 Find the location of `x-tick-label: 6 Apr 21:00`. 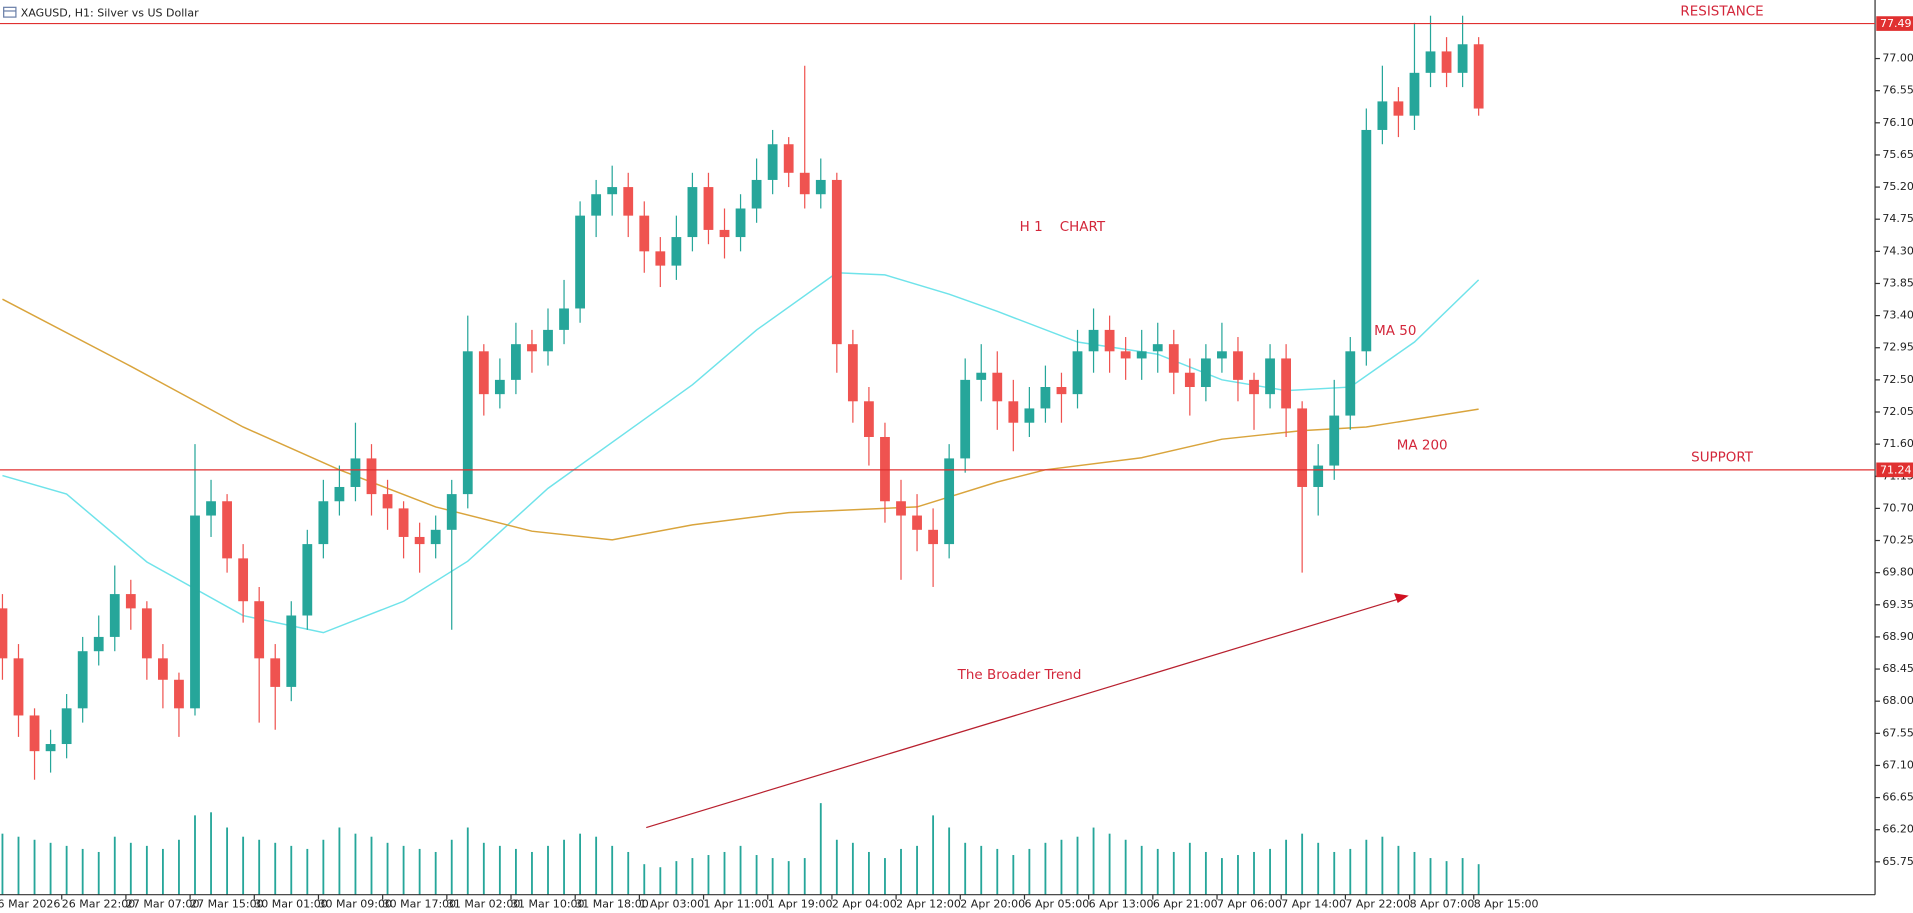

x-tick-label: 6 Apr 21:00 is located at coordinates (1185, 903).